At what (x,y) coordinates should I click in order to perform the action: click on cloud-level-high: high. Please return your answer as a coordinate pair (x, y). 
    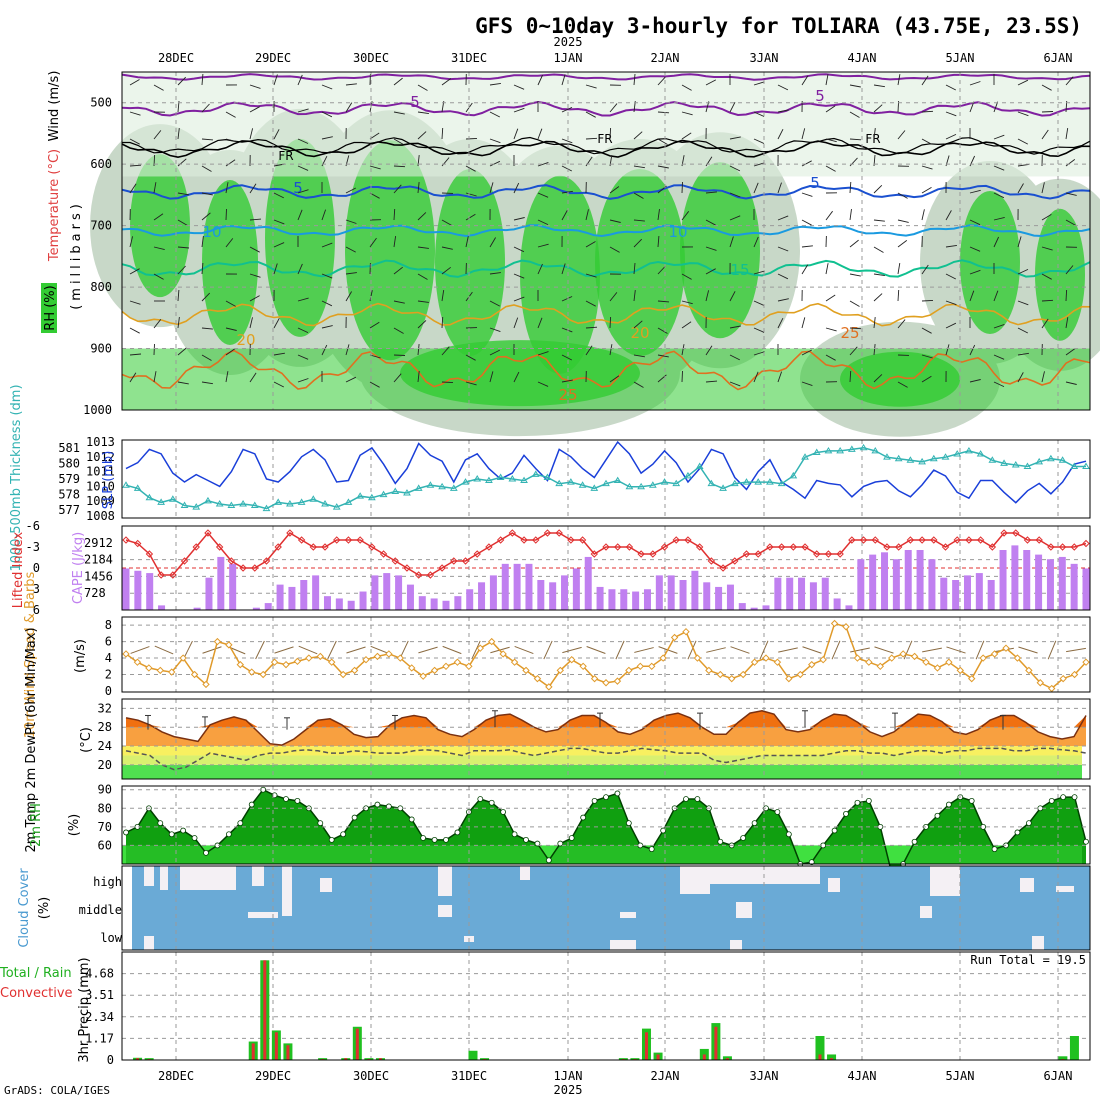
    Looking at the image, I should click on (107, 882).